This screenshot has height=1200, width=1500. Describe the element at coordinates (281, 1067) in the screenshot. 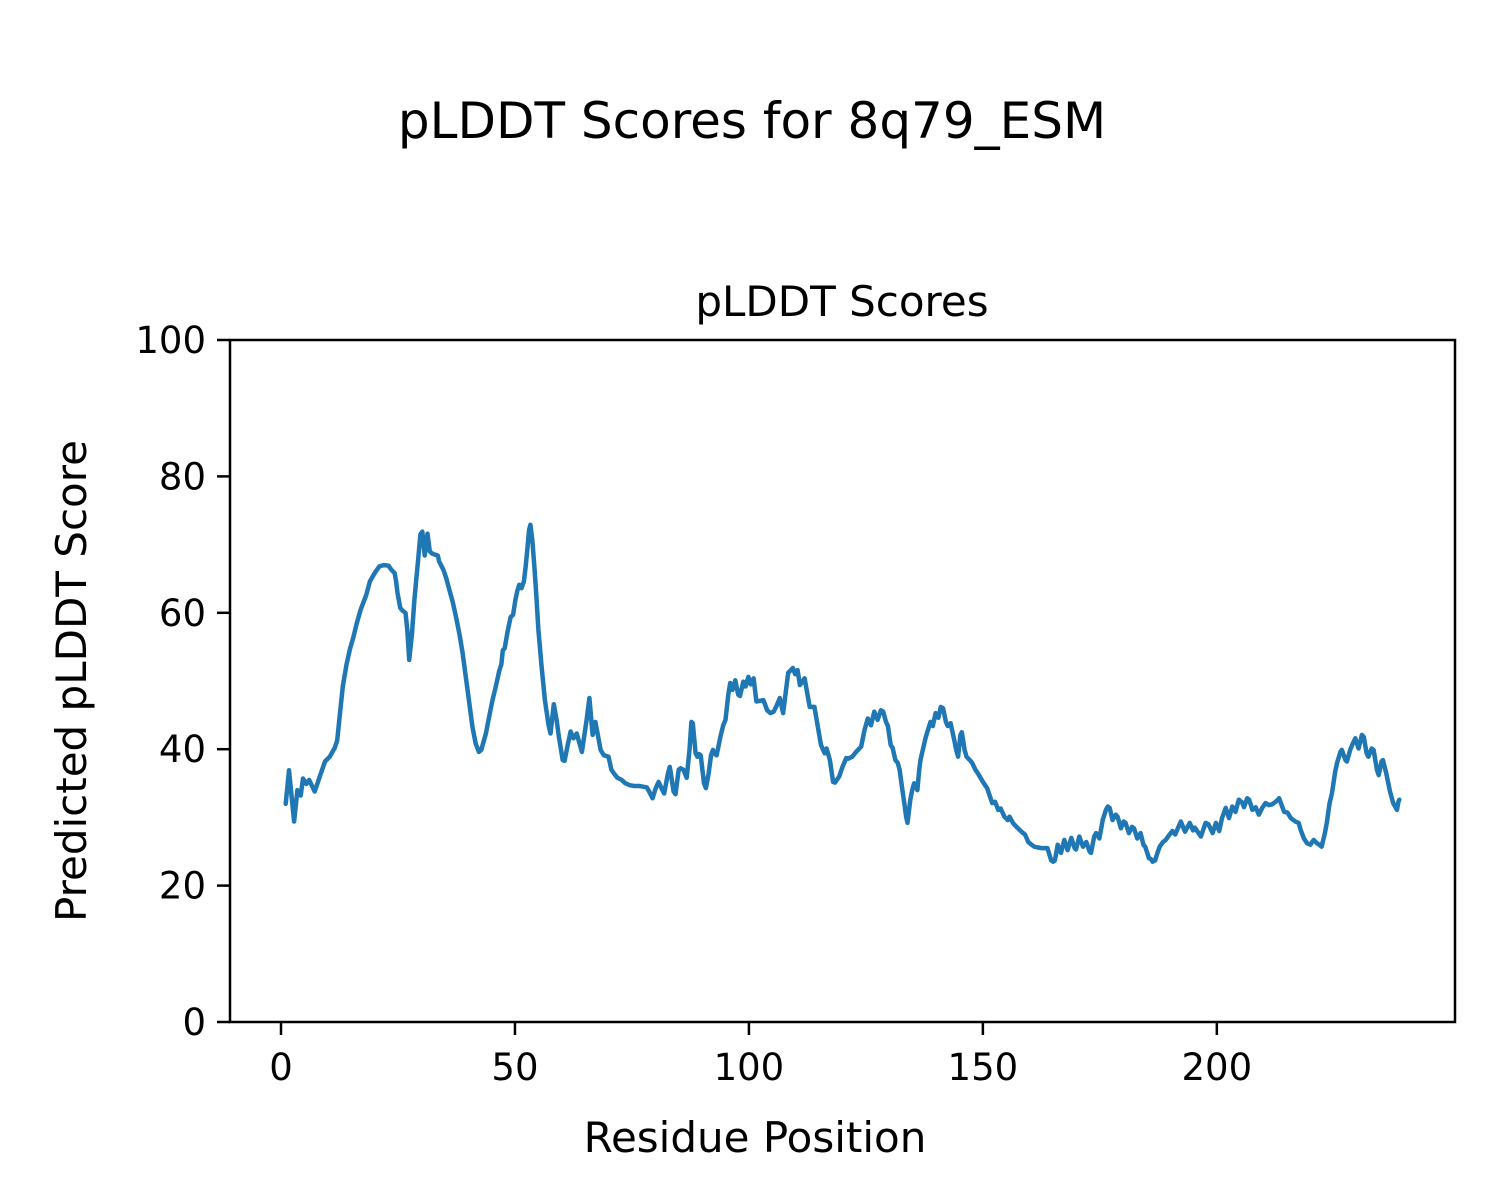

I see `x-tick-label: 0` at that location.